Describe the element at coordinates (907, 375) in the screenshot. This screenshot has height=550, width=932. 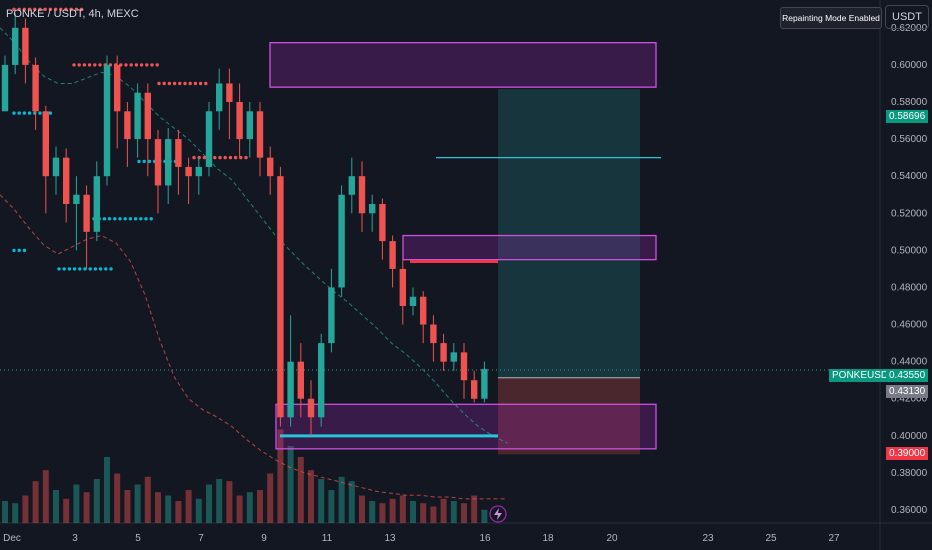
I see `last-price-label: 0.43550` at that location.